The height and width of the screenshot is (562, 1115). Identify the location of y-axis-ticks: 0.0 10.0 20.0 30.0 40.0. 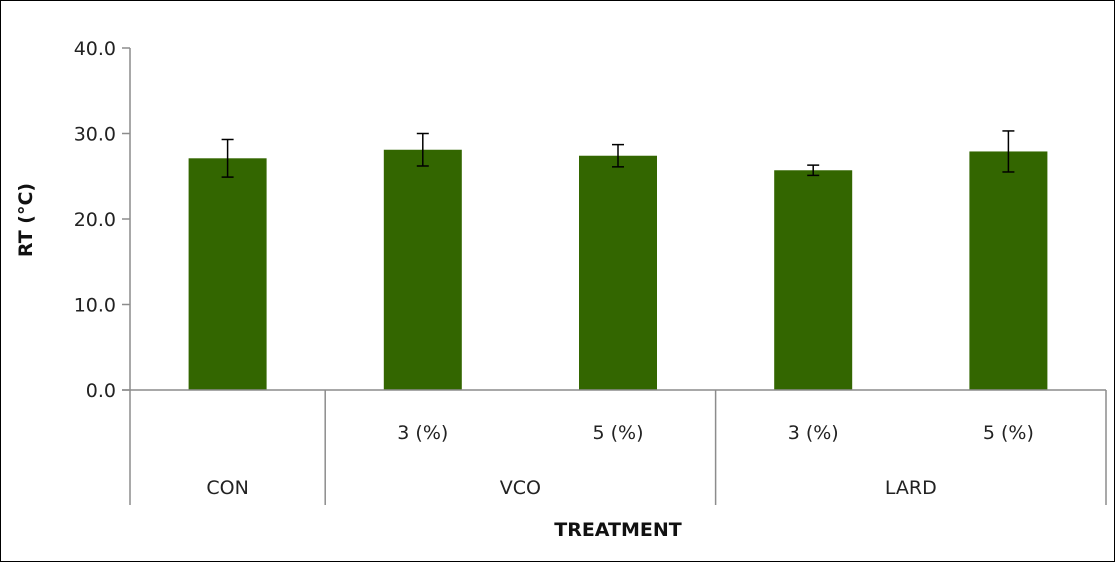
(102, 220).